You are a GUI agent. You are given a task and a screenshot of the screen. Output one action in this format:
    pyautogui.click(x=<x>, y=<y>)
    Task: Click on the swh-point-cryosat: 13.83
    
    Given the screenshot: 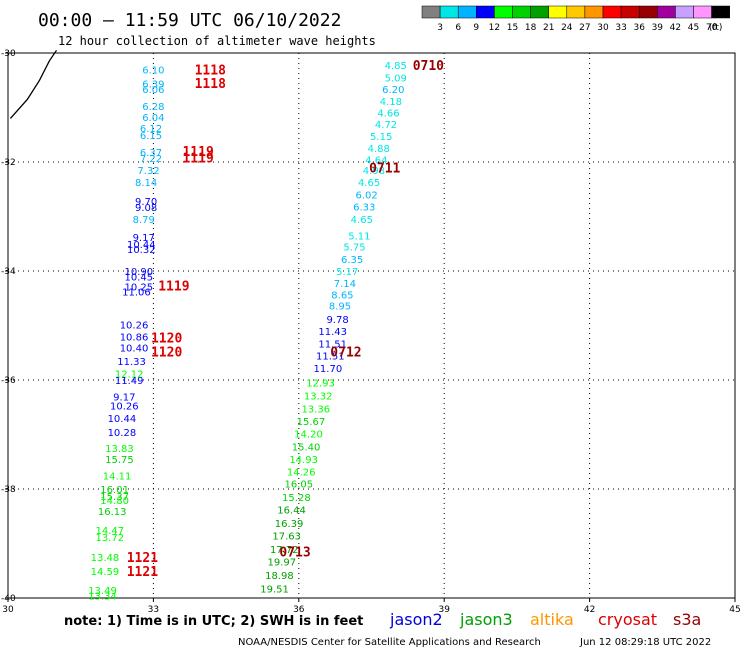 What is the action you would take?
    pyautogui.click(x=119, y=449)
    